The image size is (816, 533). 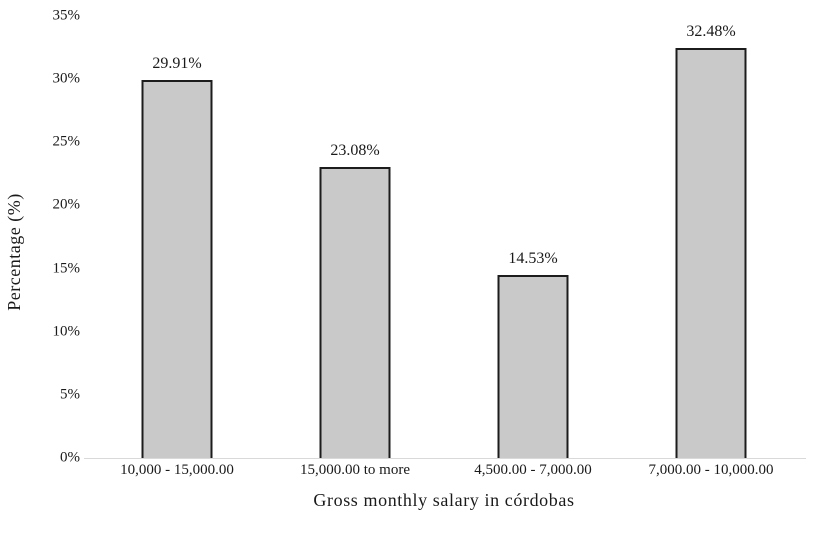 I want to click on bar-value-label: 23.08%, so click(x=355, y=150).